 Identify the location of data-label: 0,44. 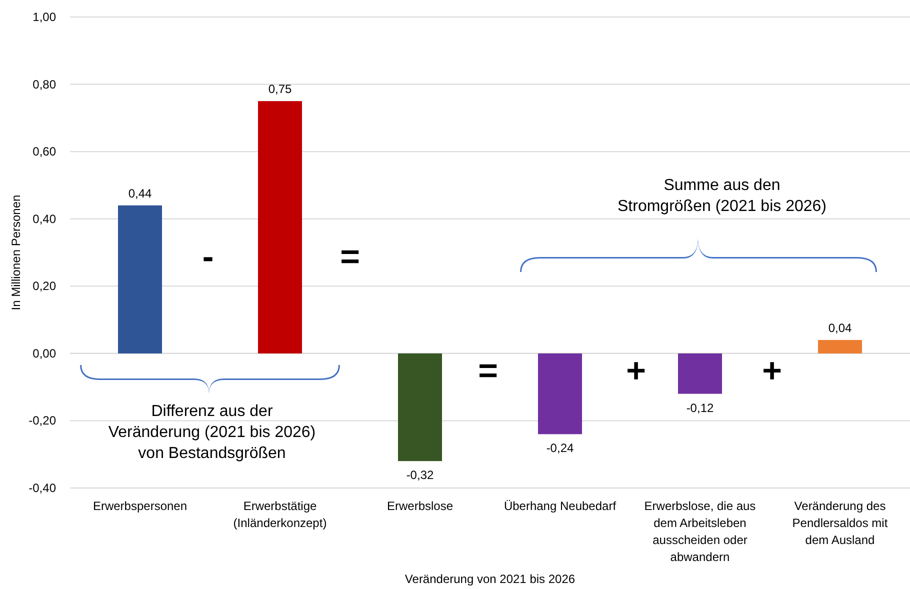
(140, 193).